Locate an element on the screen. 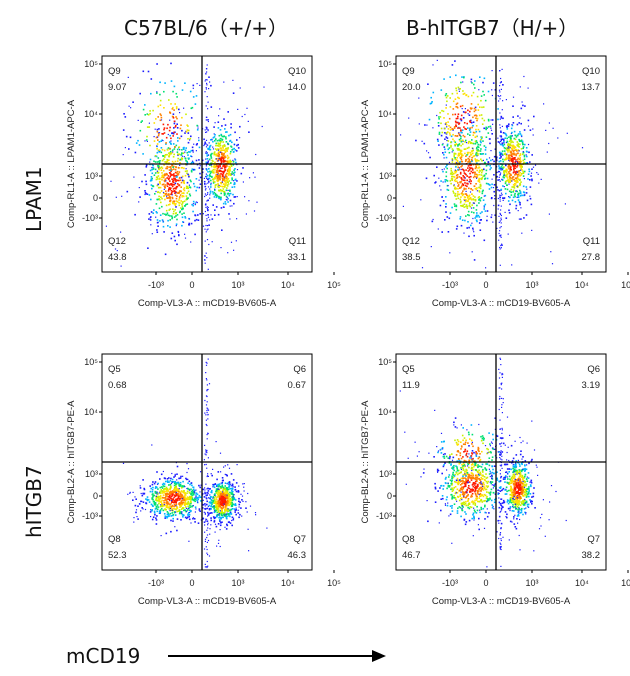 Image resolution: width=630 pixels, height=676 pixels. quadrant-name-label: Q11 is located at coordinates (297, 241).